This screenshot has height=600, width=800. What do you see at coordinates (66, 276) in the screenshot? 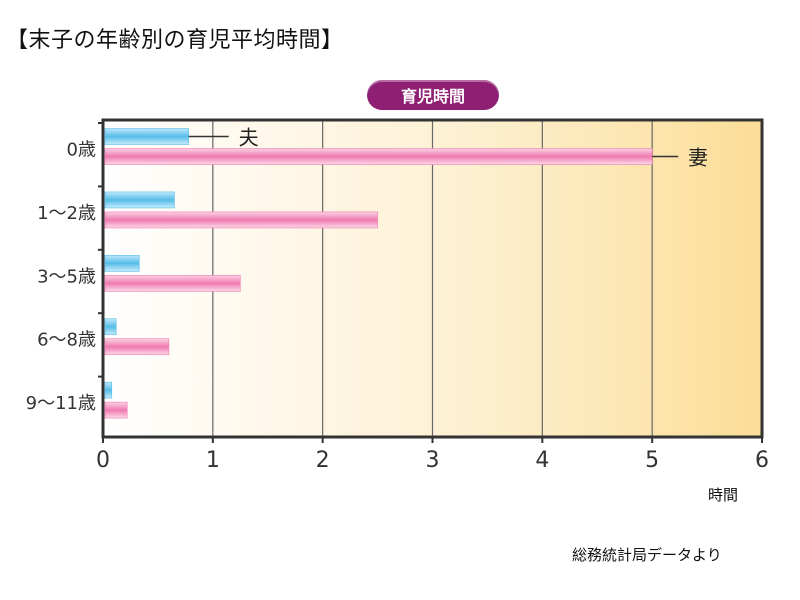
I see `category-label: 3～5歳` at bounding box center [66, 276].